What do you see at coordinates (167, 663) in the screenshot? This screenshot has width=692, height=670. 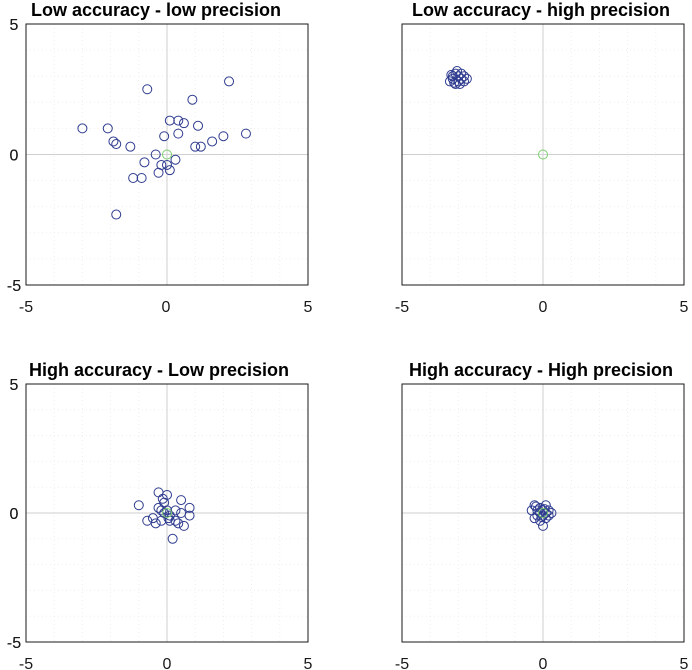 I see `panel-3-x-tick-0: 0` at bounding box center [167, 663].